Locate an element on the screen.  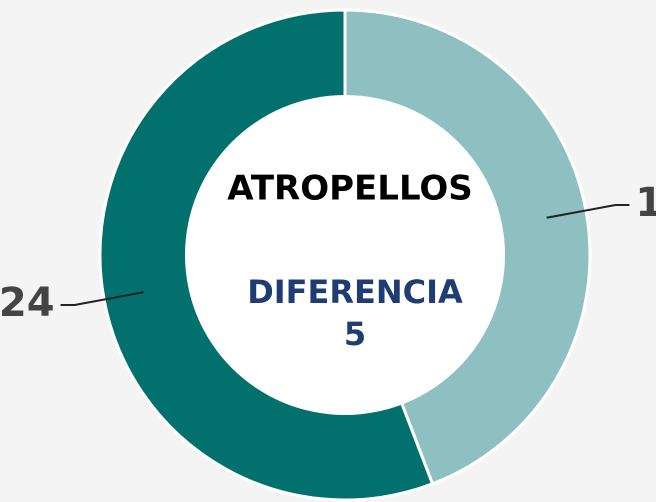
chart-title: ATROPELLOS is located at coordinates (350, 189).